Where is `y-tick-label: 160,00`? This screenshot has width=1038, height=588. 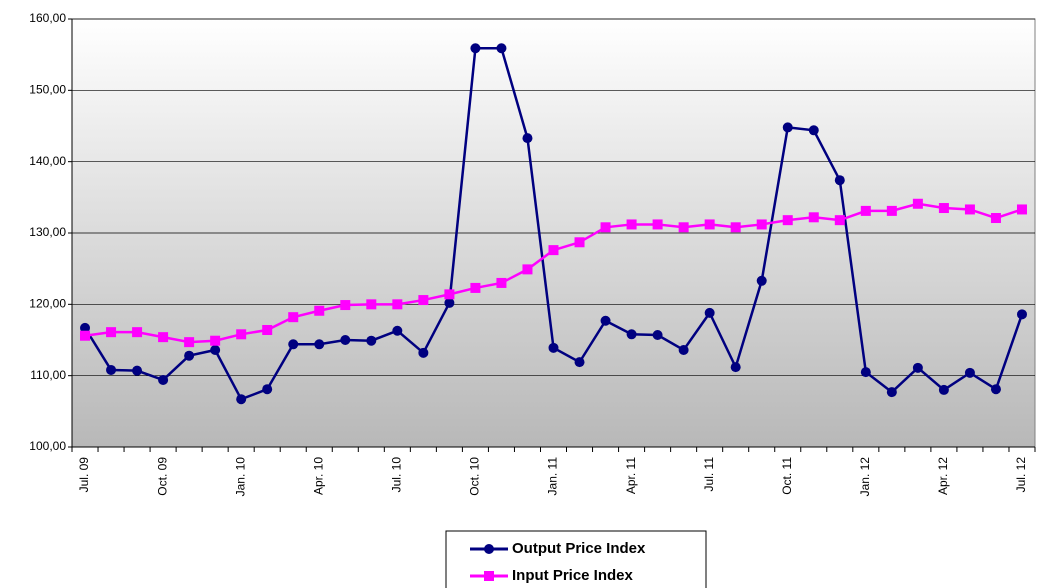
y-tick-label: 160,00 is located at coordinates (47, 18).